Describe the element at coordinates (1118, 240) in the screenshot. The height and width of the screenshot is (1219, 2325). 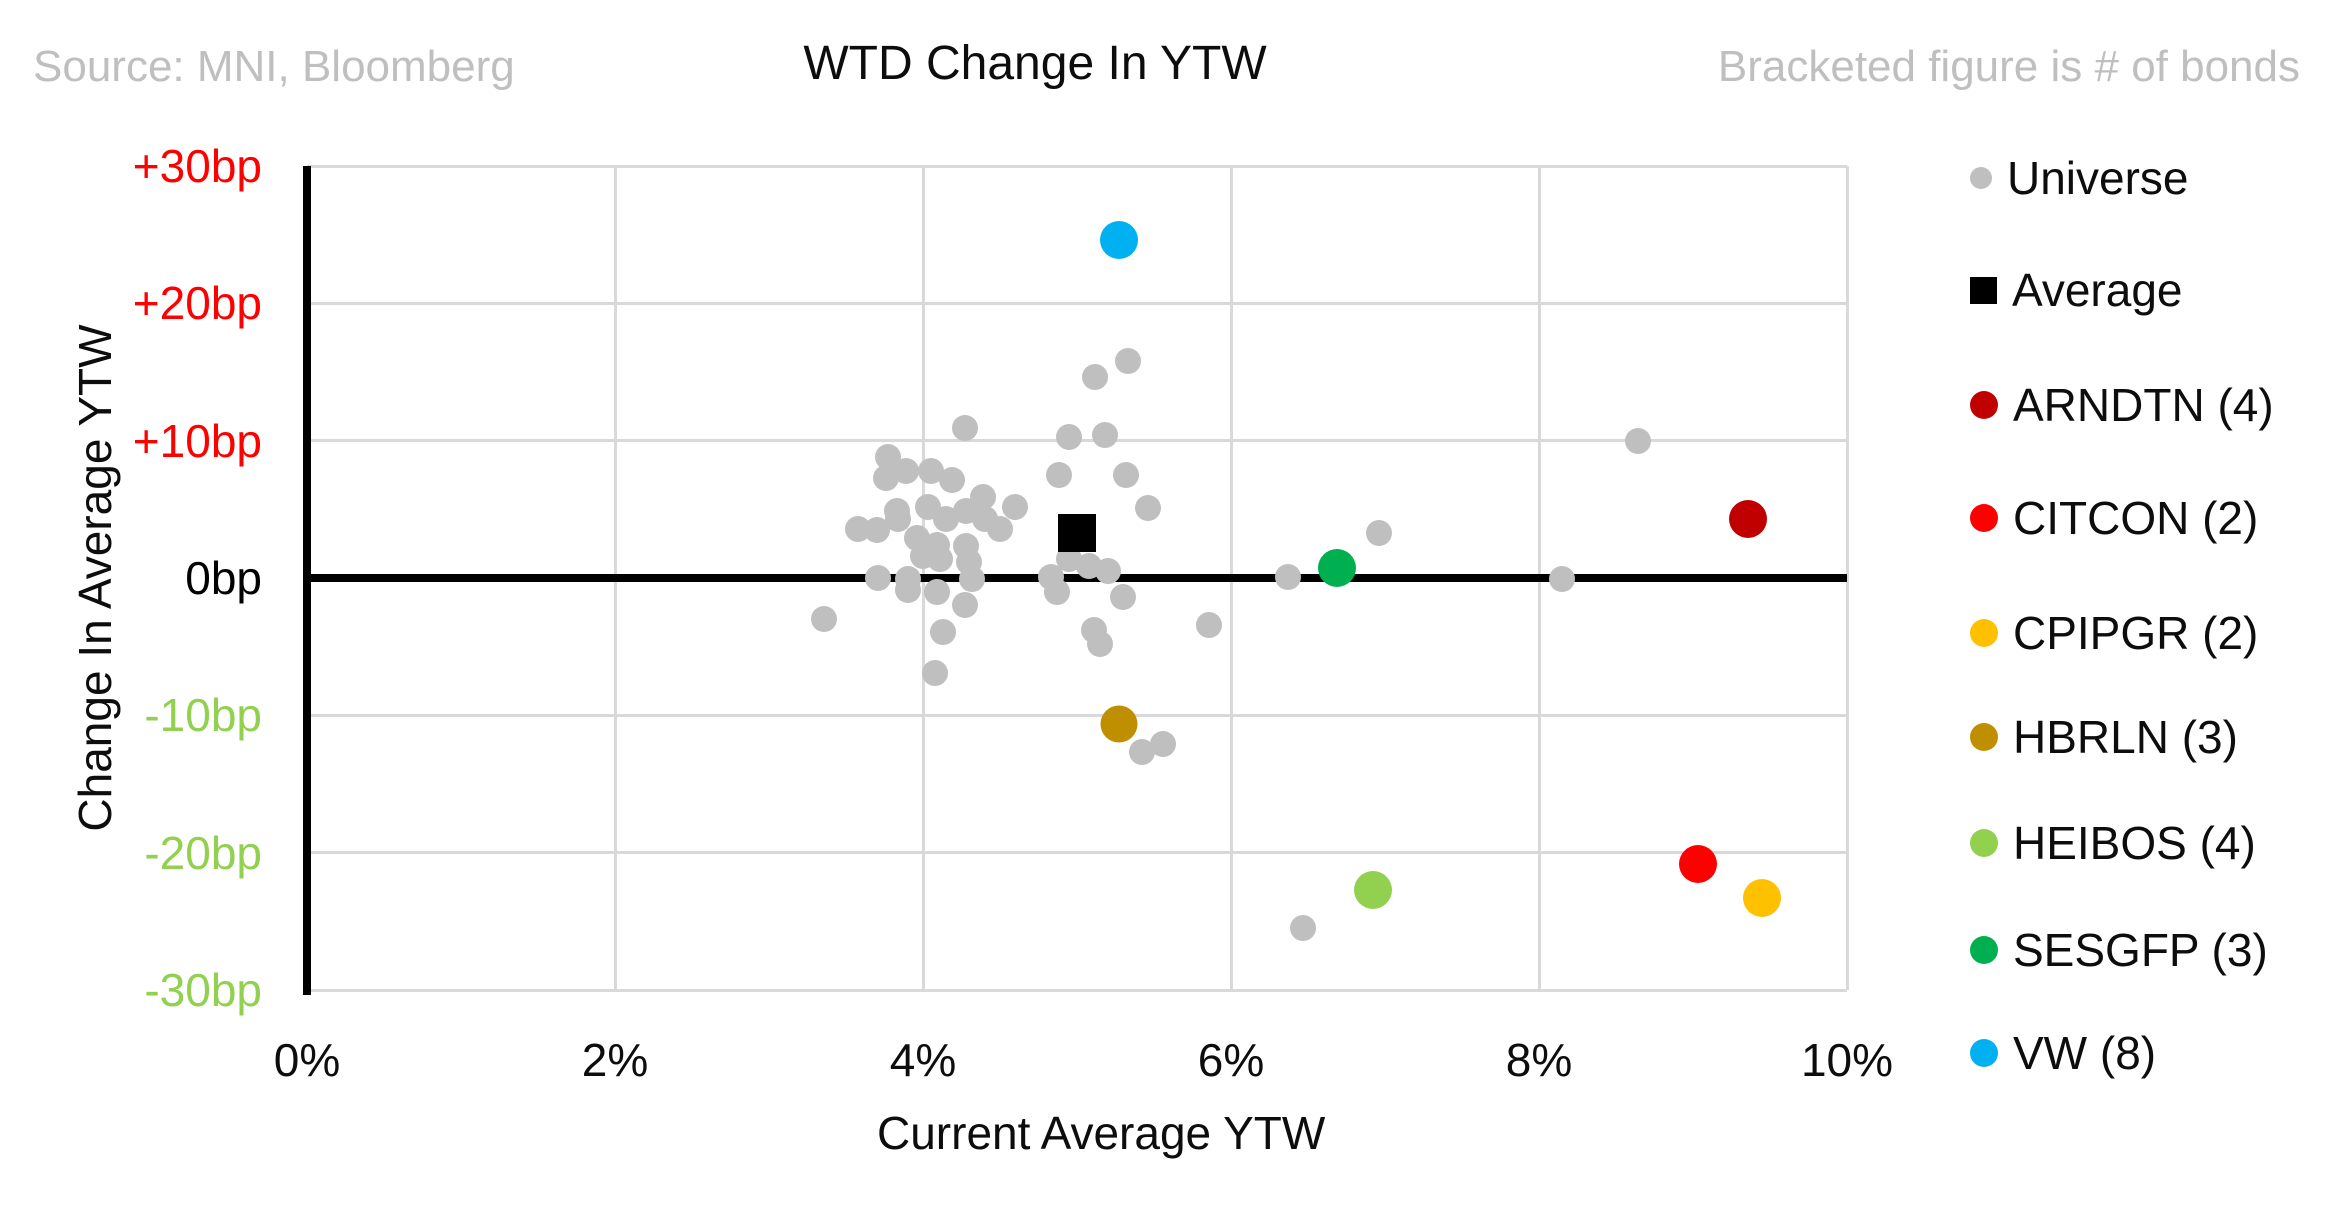
I see `point-vw` at that location.